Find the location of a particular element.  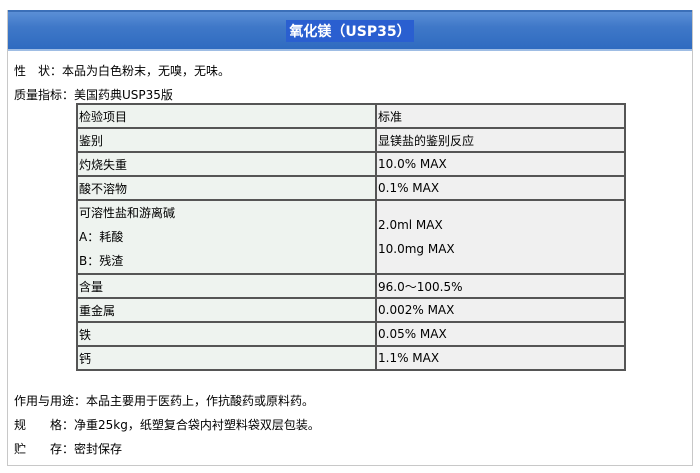

table-row: 铁 0.05% MAX is located at coordinates (351, 334).